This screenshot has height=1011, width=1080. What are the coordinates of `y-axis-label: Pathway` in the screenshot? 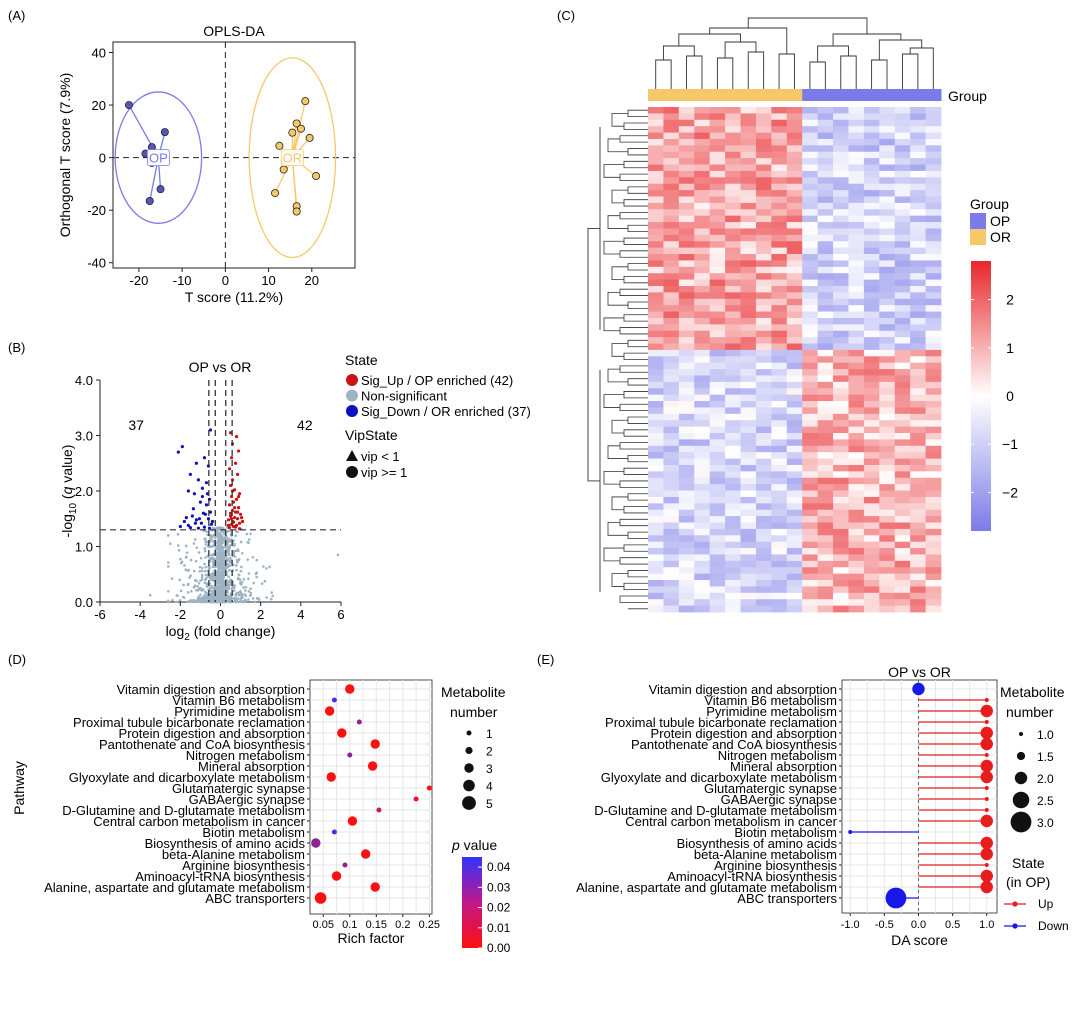 It's located at (19, 788).